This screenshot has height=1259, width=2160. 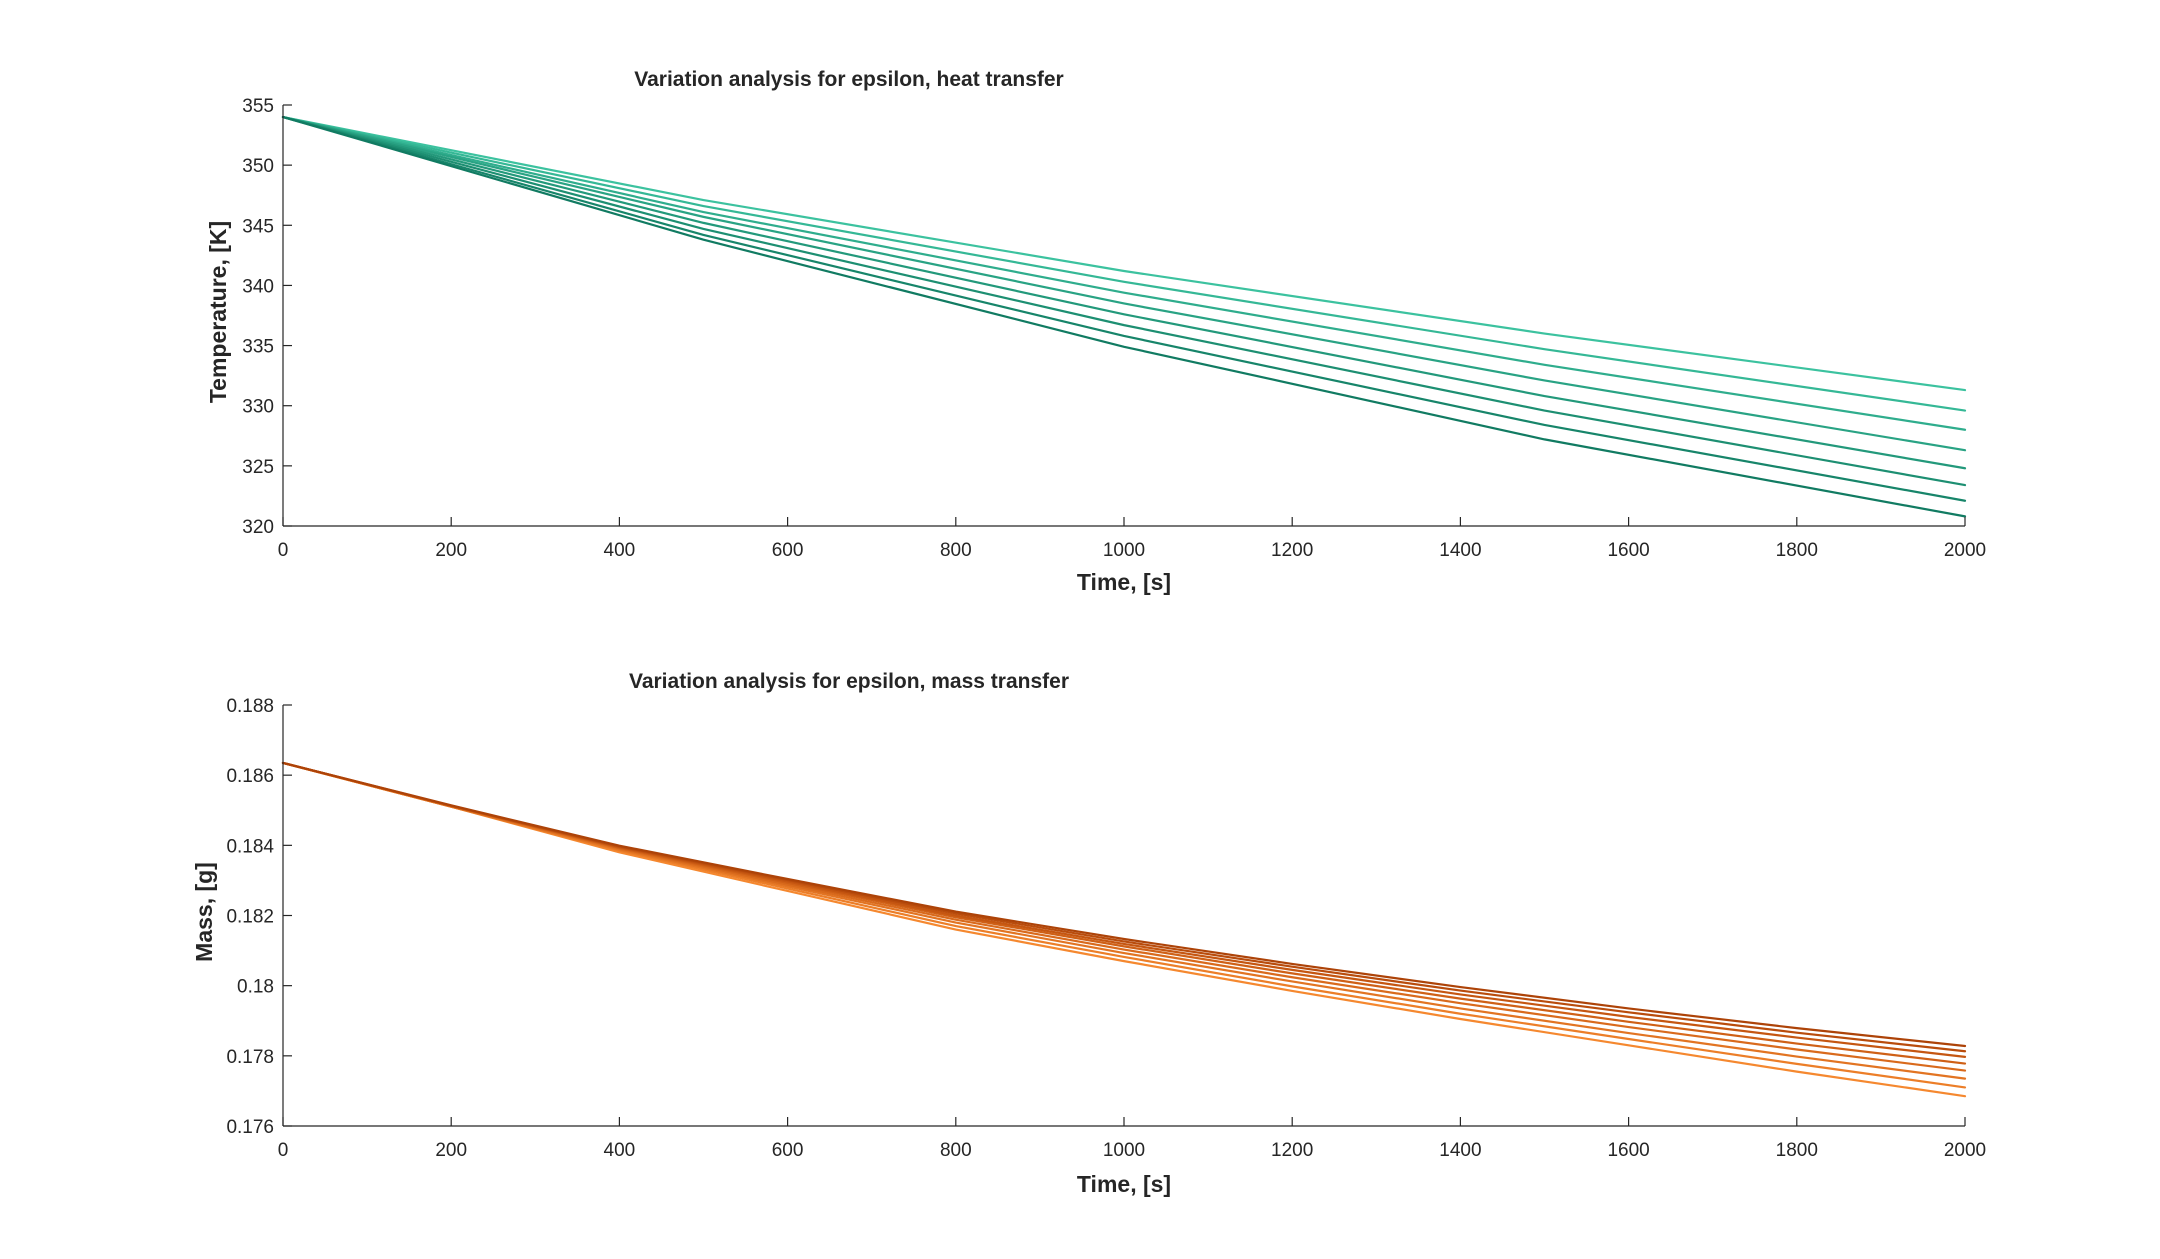 What do you see at coordinates (620, 550) in the screenshot?
I see `heat-x-tick-label: 400` at bounding box center [620, 550].